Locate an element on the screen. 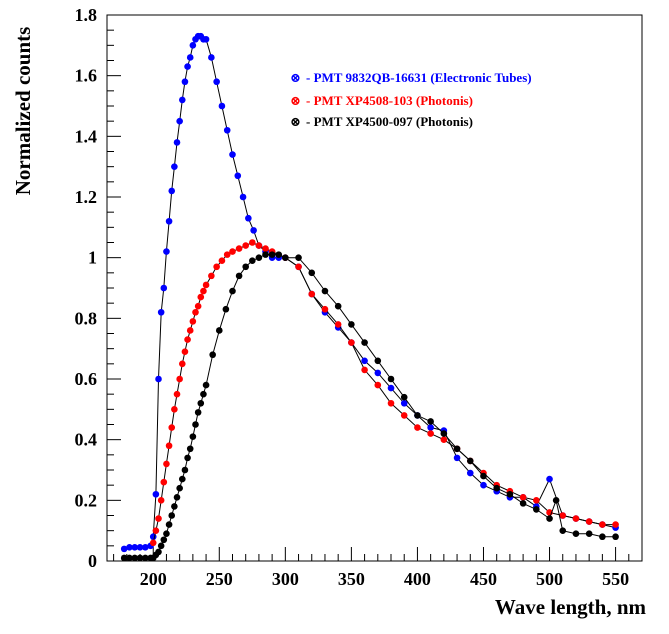 The height and width of the screenshot is (634, 669). y-tick-label: 1.8 is located at coordinates (86, 15).